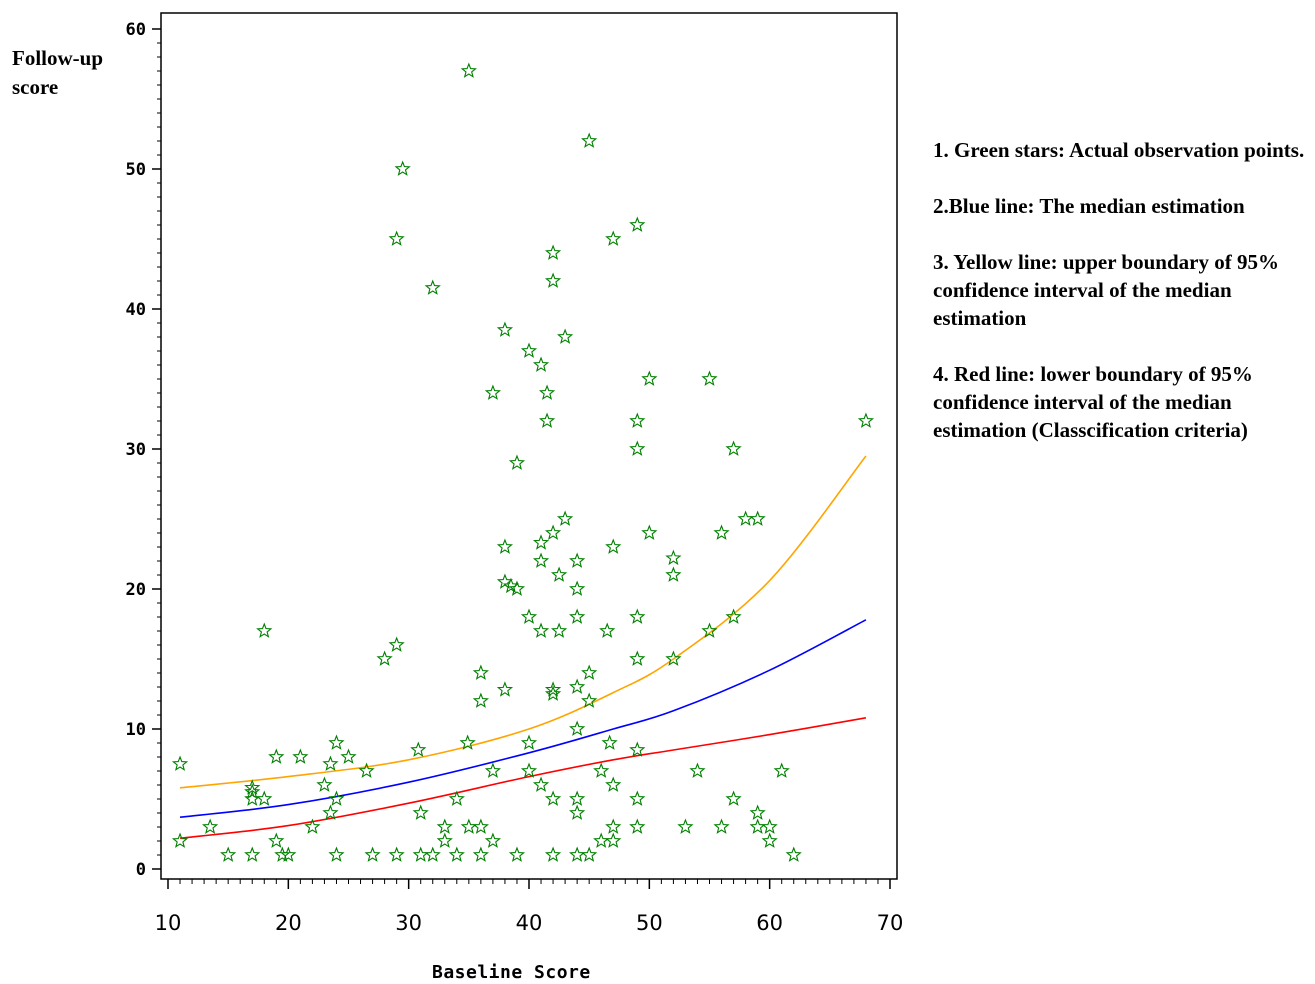 The image size is (1315, 984). Describe the element at coordinates (511, 972) in the screenshot. I see `x-axis-label: Baseline Score` at that location.